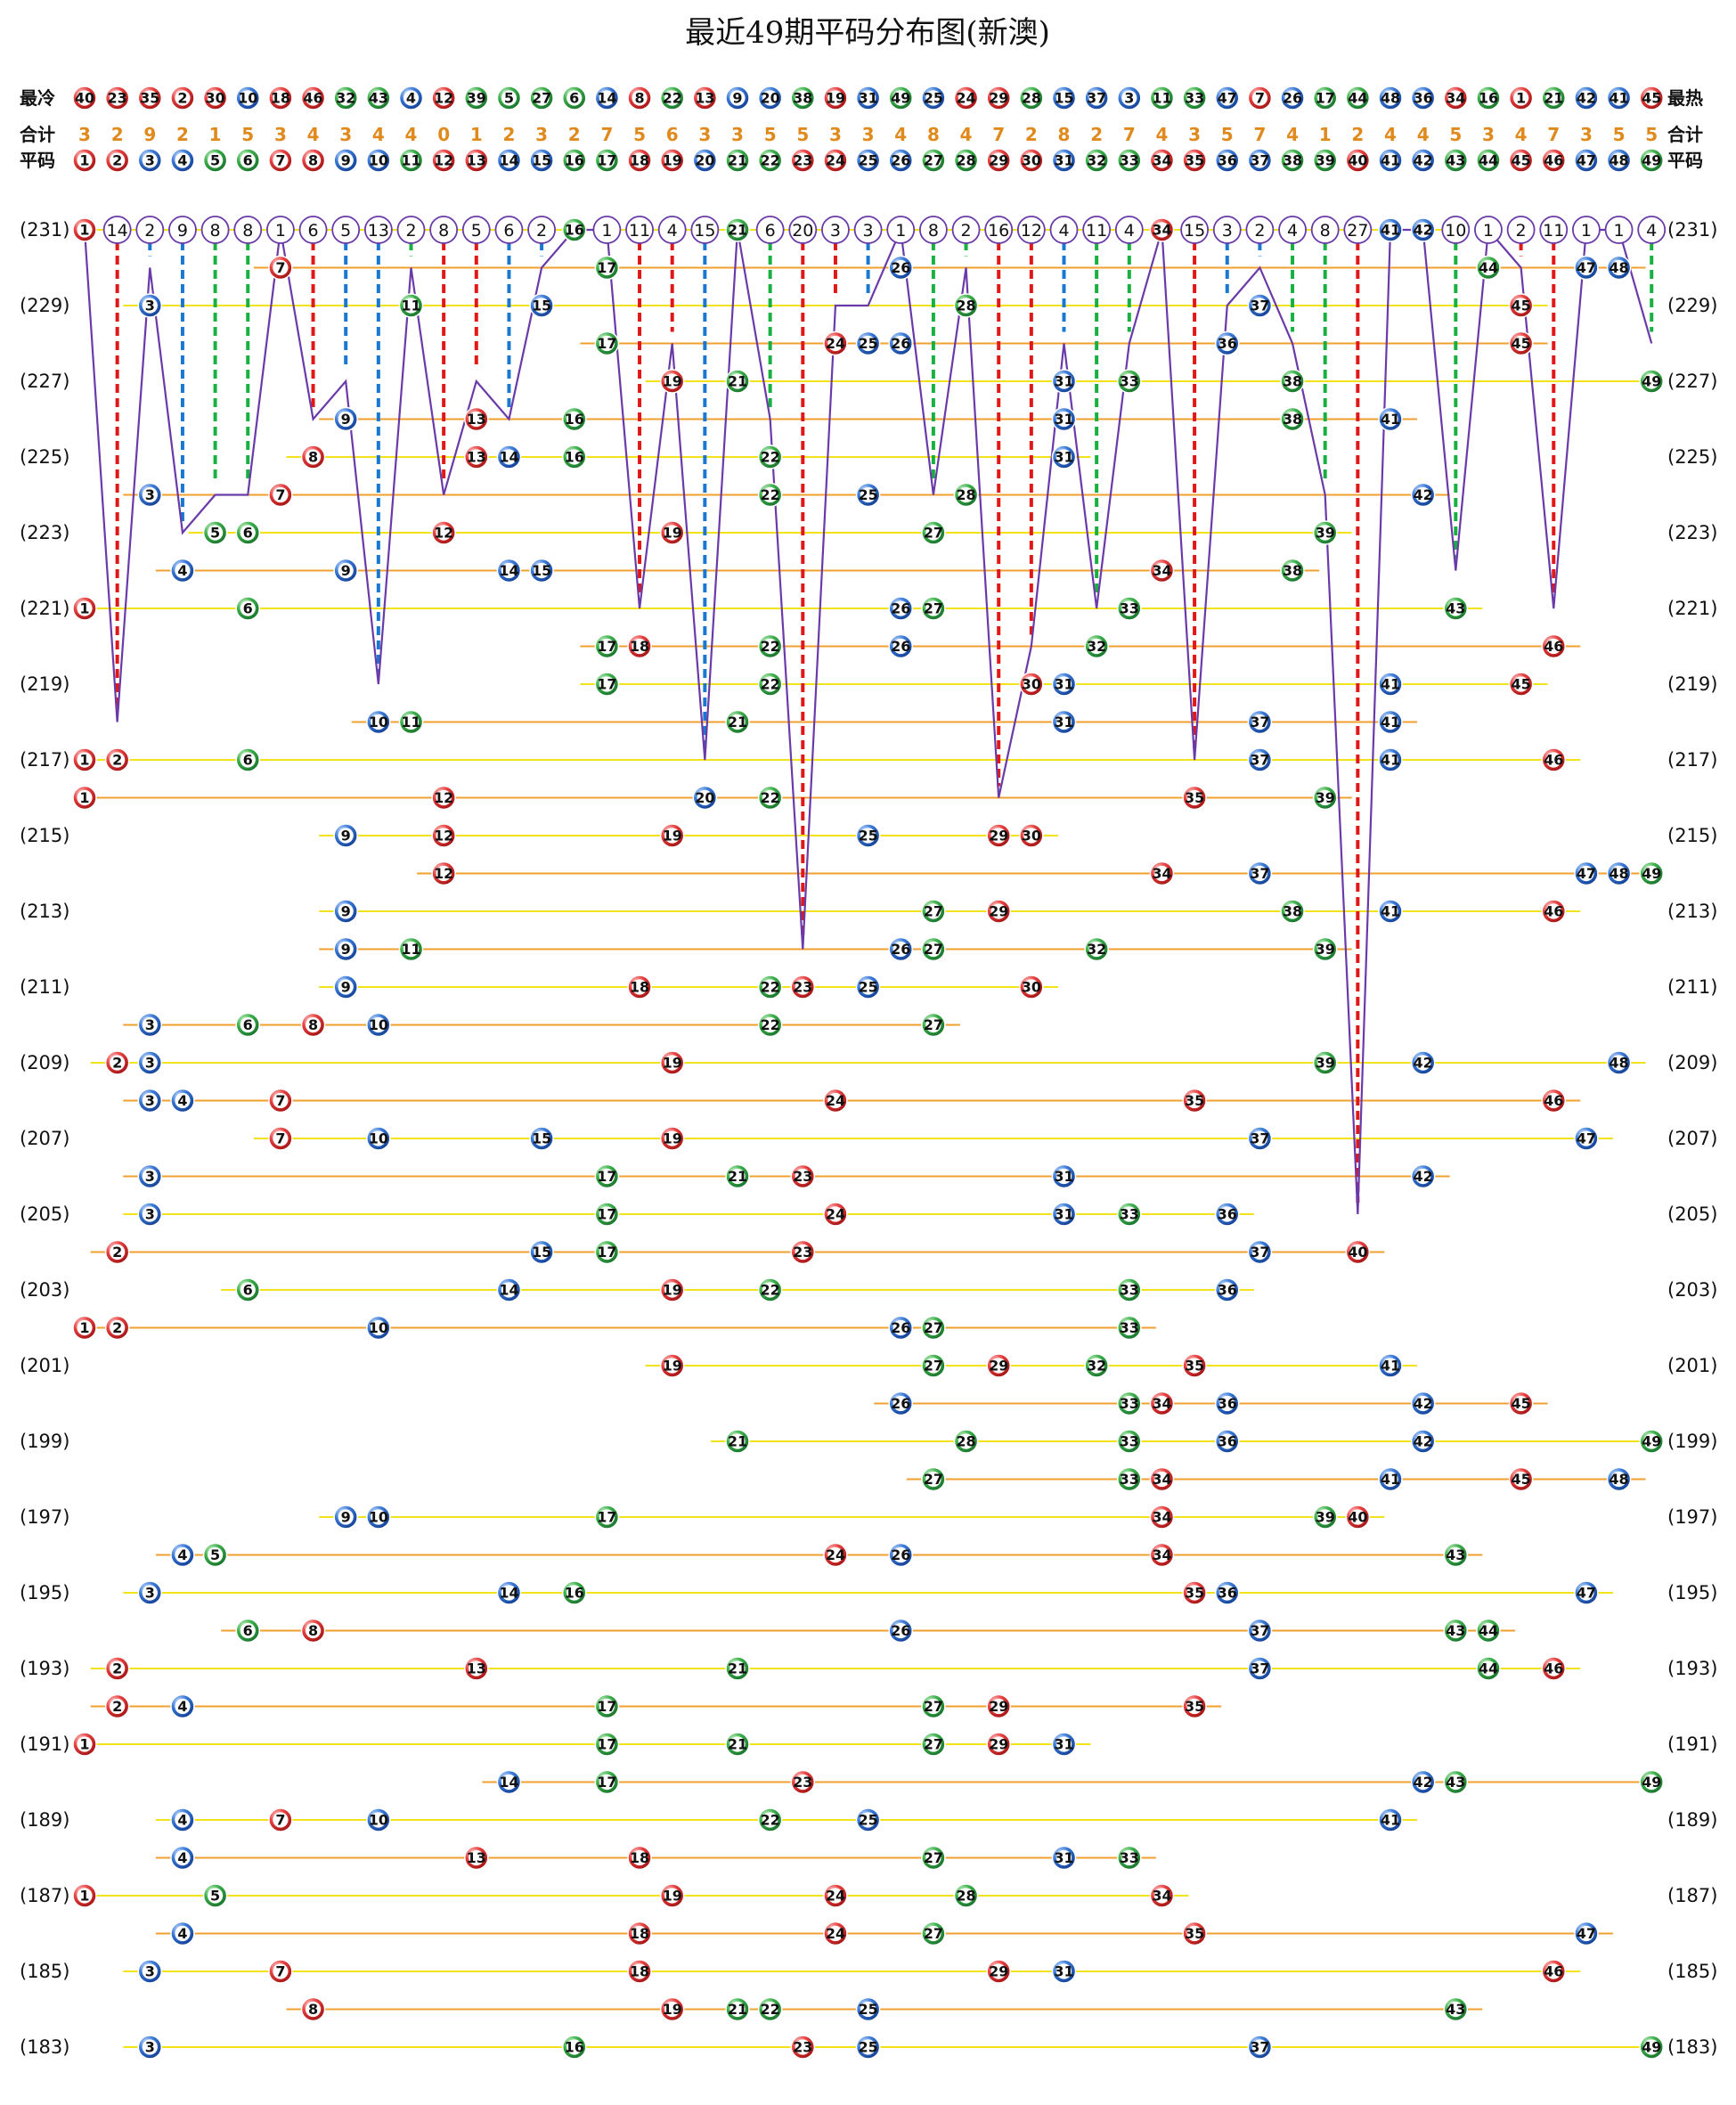 The width and height of the screenshot is (1736, 2105). Describe the element at coordinates (1685, 98) in the screenshot. I see `hot-label: 最热` at that location.